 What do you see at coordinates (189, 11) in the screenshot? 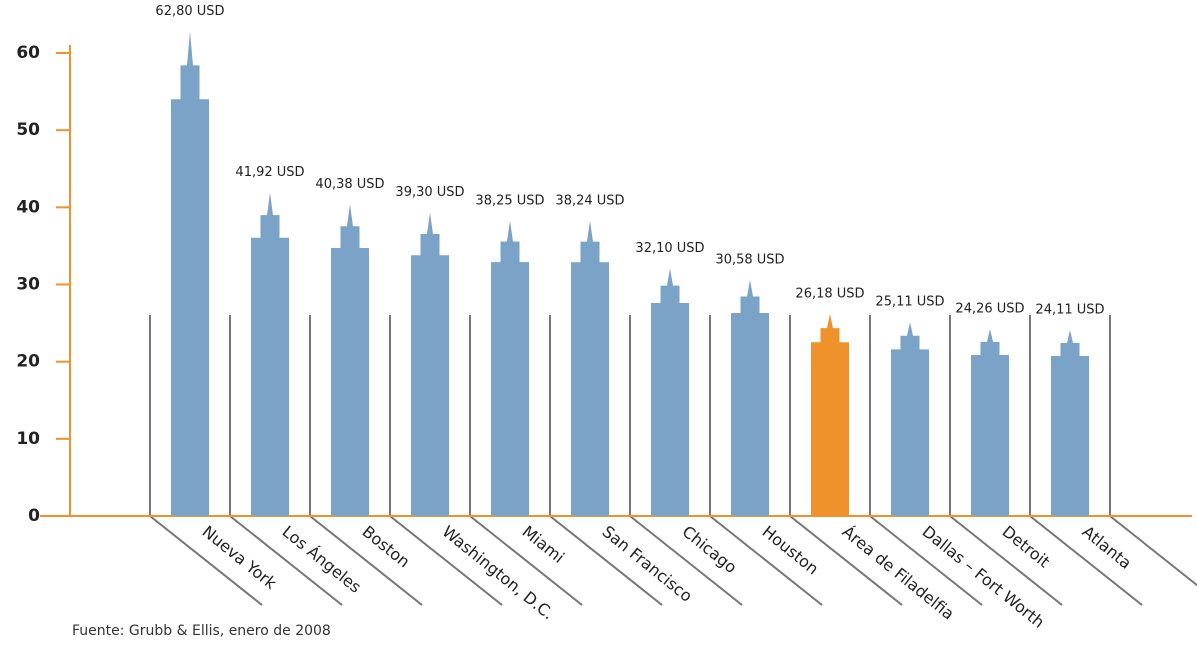
I see `value-label: 62,80 USD` at bounding box center [189, 11].